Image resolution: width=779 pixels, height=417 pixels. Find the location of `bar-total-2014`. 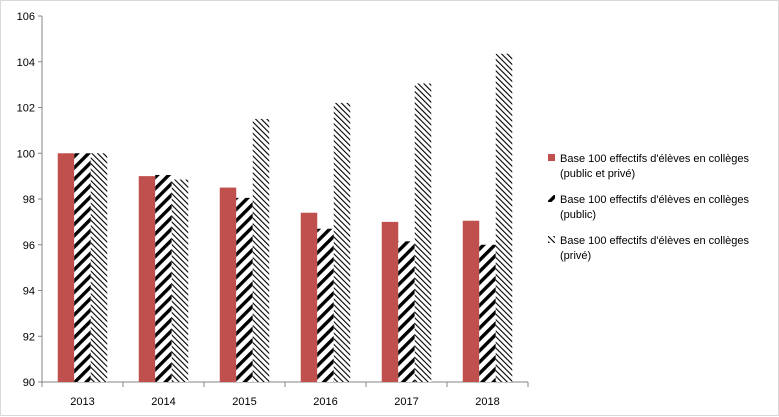

bar-total-2014 is located at coordinates (147, 279).